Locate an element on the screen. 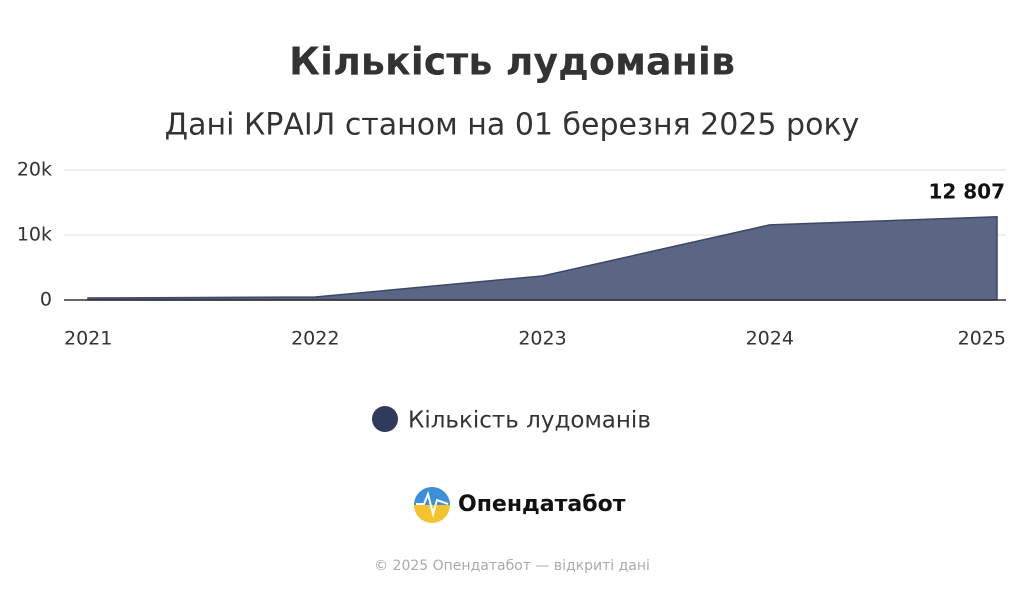 The height and width of the screenshot is (597, 1024). x-tick-label: 2025 is located at coordinates (982, 339).